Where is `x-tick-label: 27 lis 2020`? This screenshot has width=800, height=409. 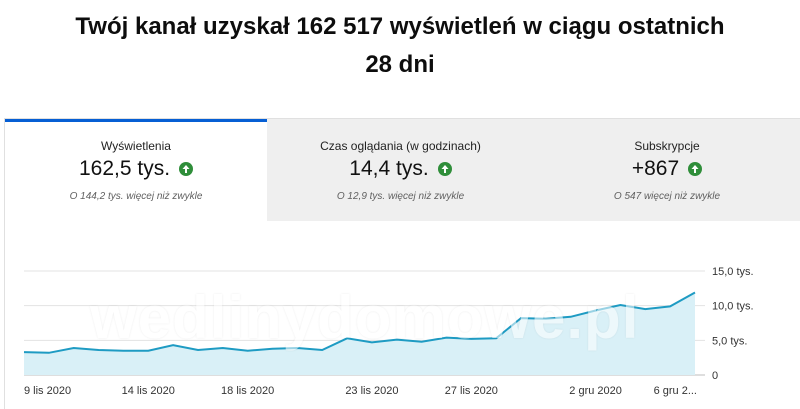
x-tick-label: 27 lis 2020 is located at coordinates (471, 391).